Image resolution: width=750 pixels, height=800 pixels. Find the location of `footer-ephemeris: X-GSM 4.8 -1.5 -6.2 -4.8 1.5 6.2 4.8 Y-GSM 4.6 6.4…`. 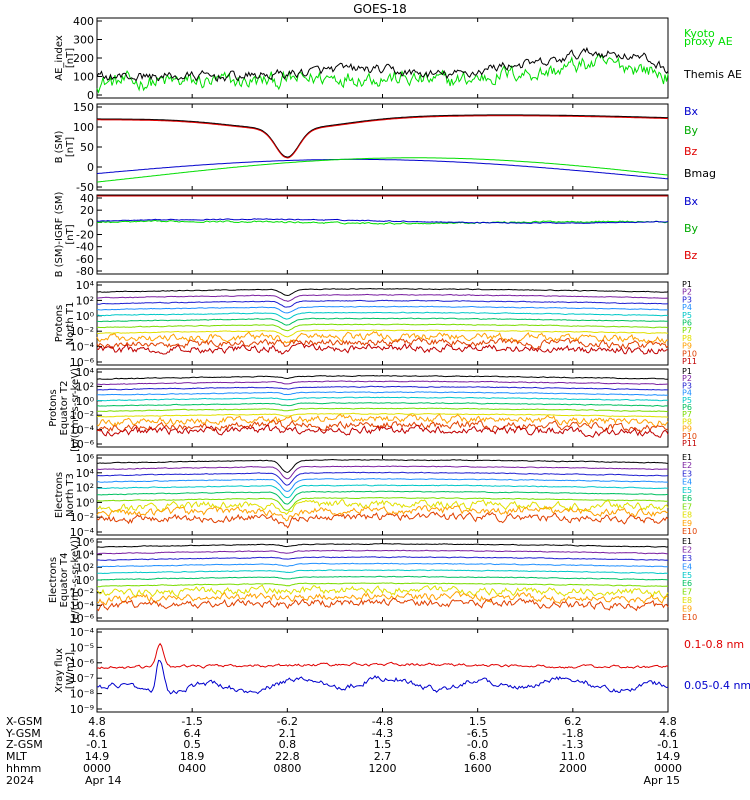

footer-ephemeris: X-GSM 4.8 -1.5 -6.2 -4.8 1.5 6.2 4.8 Y-GSM 4.6 6.4… is located at coordinates (343, 751).